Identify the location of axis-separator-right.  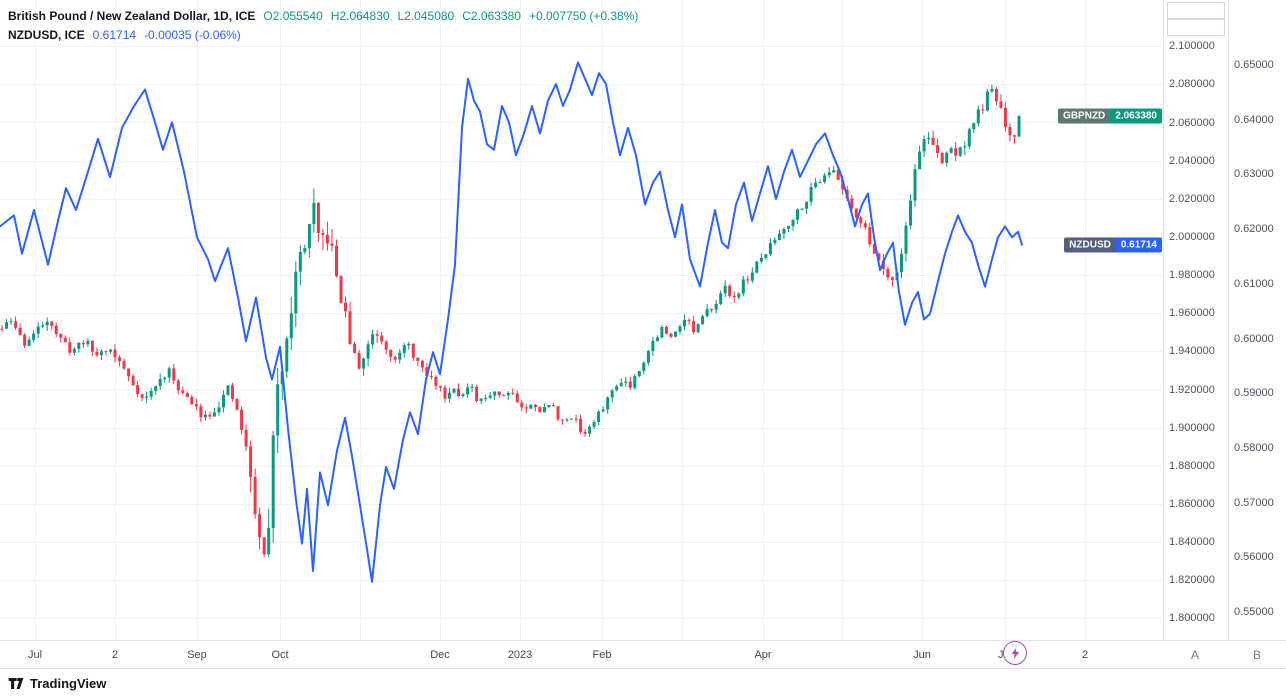
(1228, 334).